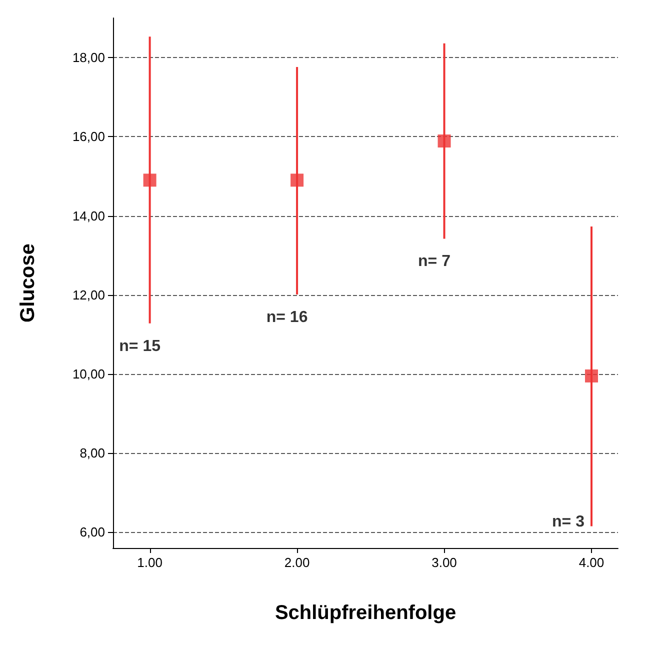 This screenshot has width=650, height=650. I want to click on annotation: n= 3, so click(568, 522).